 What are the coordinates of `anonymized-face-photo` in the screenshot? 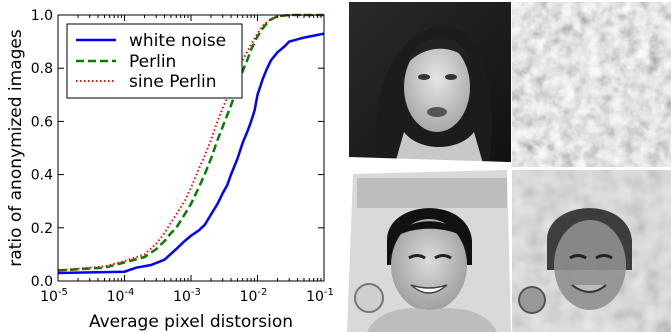 It's located at (591, 251).